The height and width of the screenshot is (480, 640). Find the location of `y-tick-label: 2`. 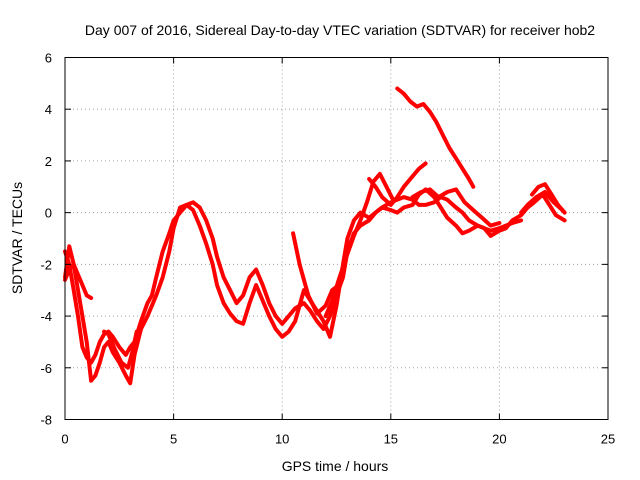

y-tick-label: 2 is located at coordinates (48, 161).